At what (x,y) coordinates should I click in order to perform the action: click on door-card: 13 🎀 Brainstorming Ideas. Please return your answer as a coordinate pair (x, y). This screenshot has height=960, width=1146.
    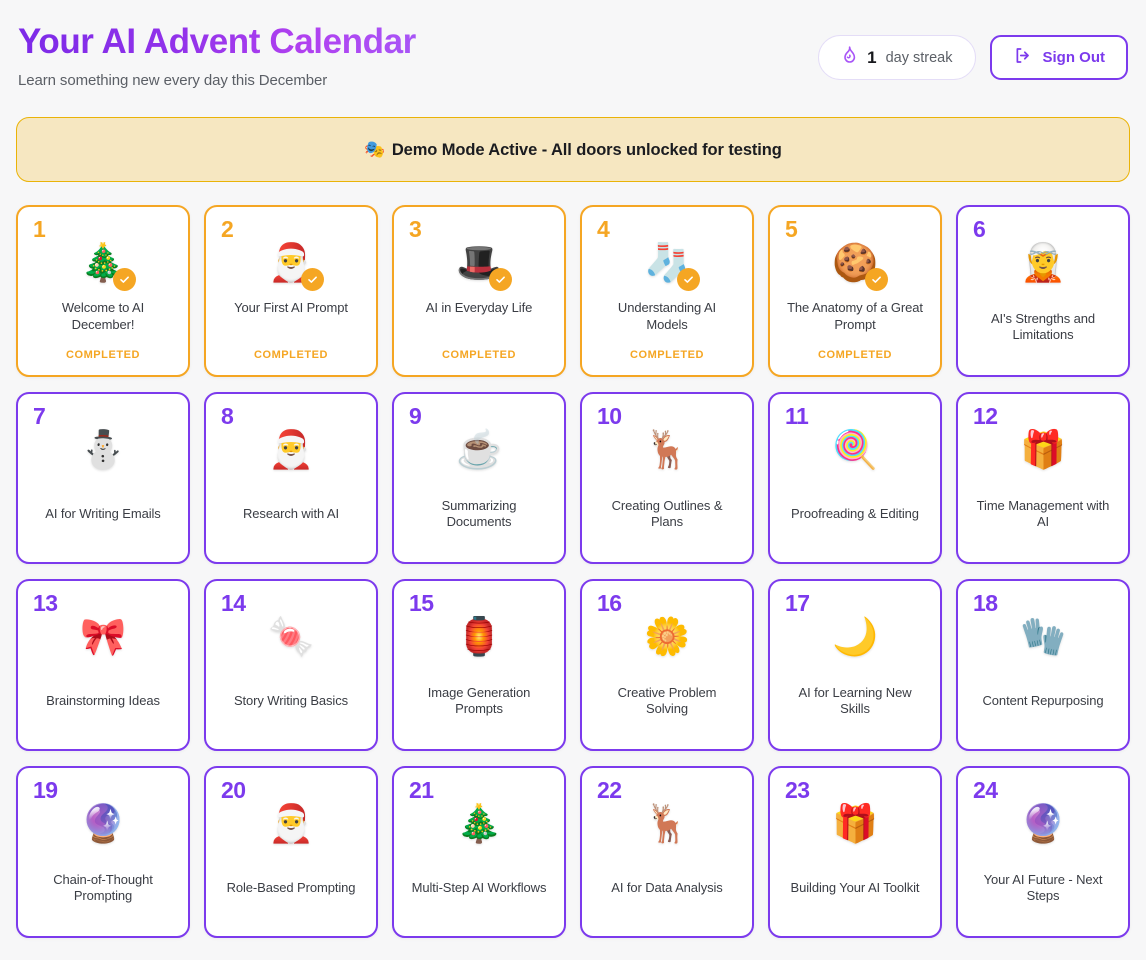
    Looking at the image, I should click on (103, 665).